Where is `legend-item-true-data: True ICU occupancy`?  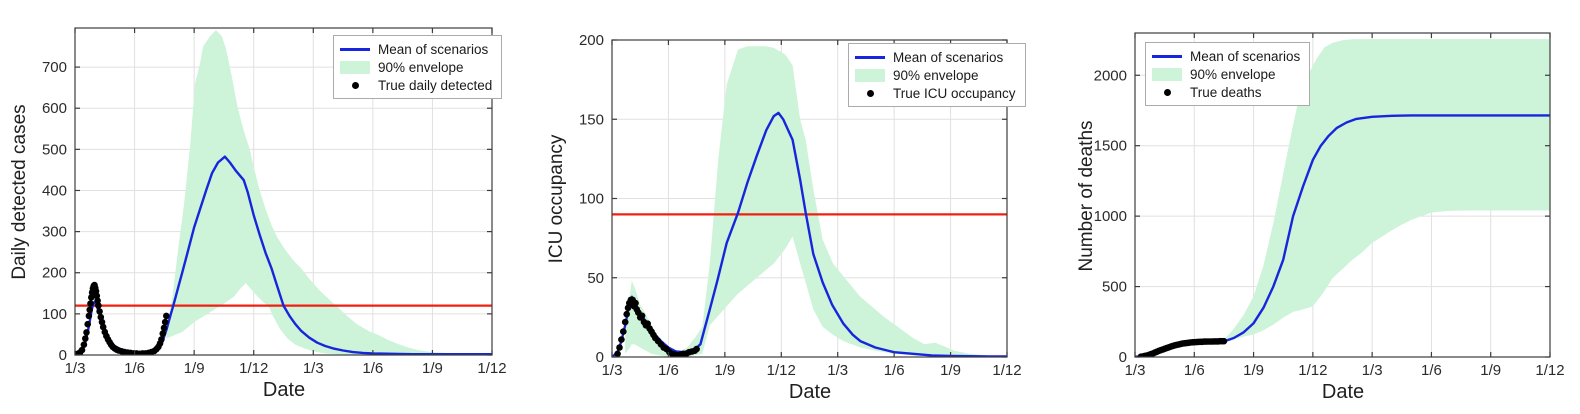
legend-item-true-data: True ICU occupancy is located at coordinates (935, 93).